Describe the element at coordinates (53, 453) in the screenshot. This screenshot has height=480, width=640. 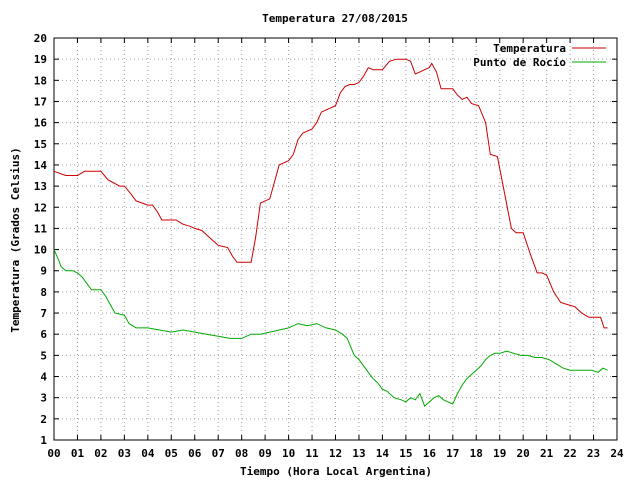
I see `x-tick-label: 00` at that location.